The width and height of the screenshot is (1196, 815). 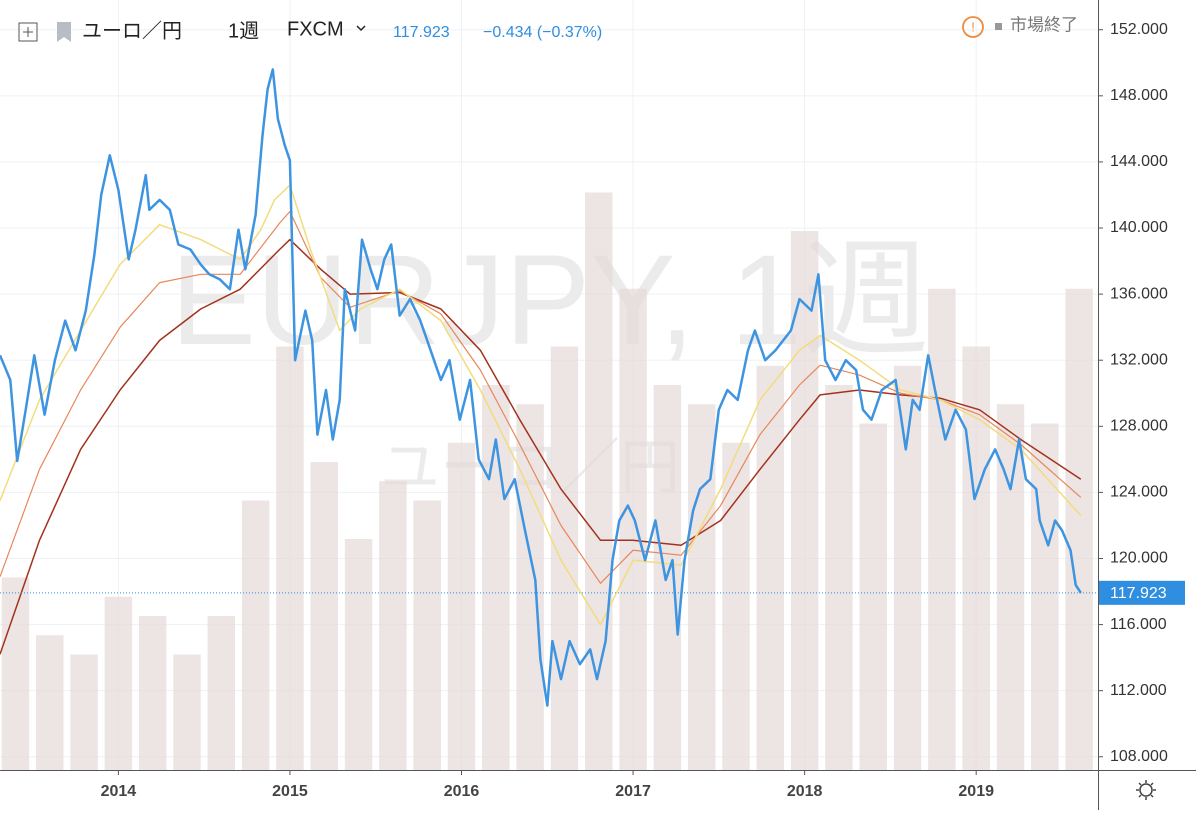 What do you see at coordinates (421, 32) in the screenshot?
I see `last-price-header: 117.923` at bounding box center [421, 32].